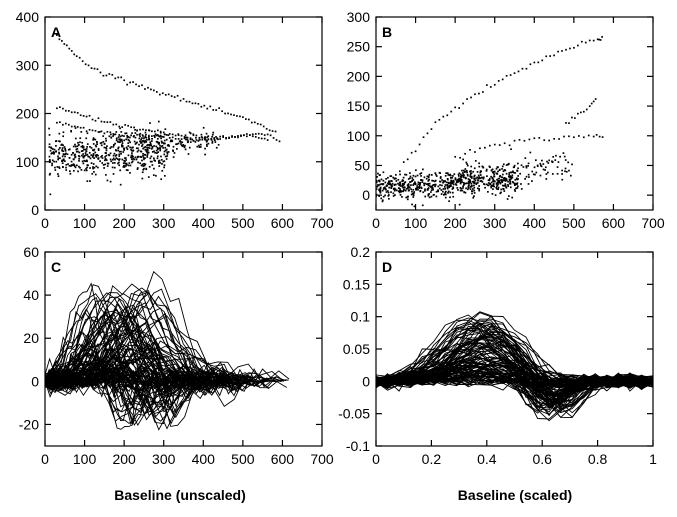  I want to click on y-tick-label: 0, so click(366, 381).